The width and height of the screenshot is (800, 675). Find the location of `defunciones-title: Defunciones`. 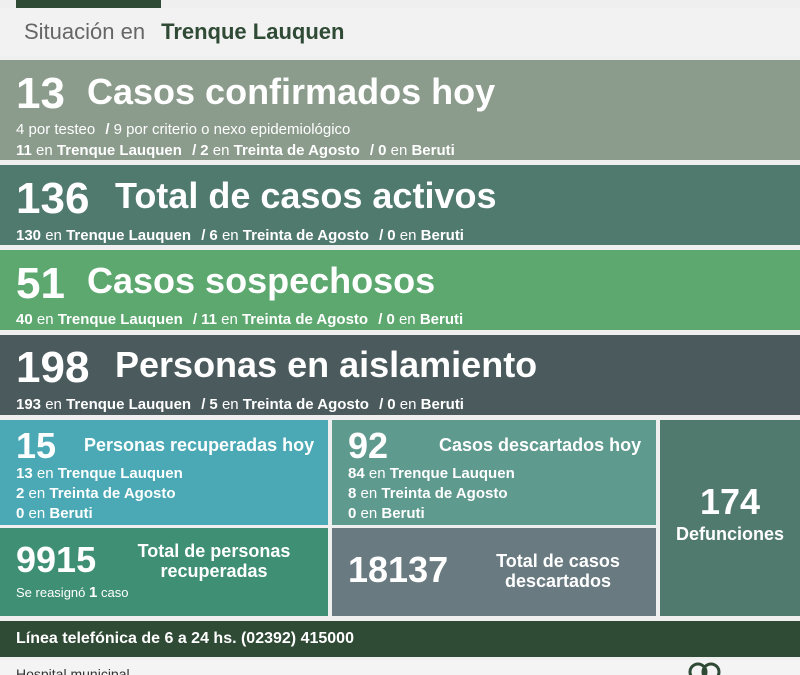

defunciones-title: Defunciones is located at coordinates (730, 534).